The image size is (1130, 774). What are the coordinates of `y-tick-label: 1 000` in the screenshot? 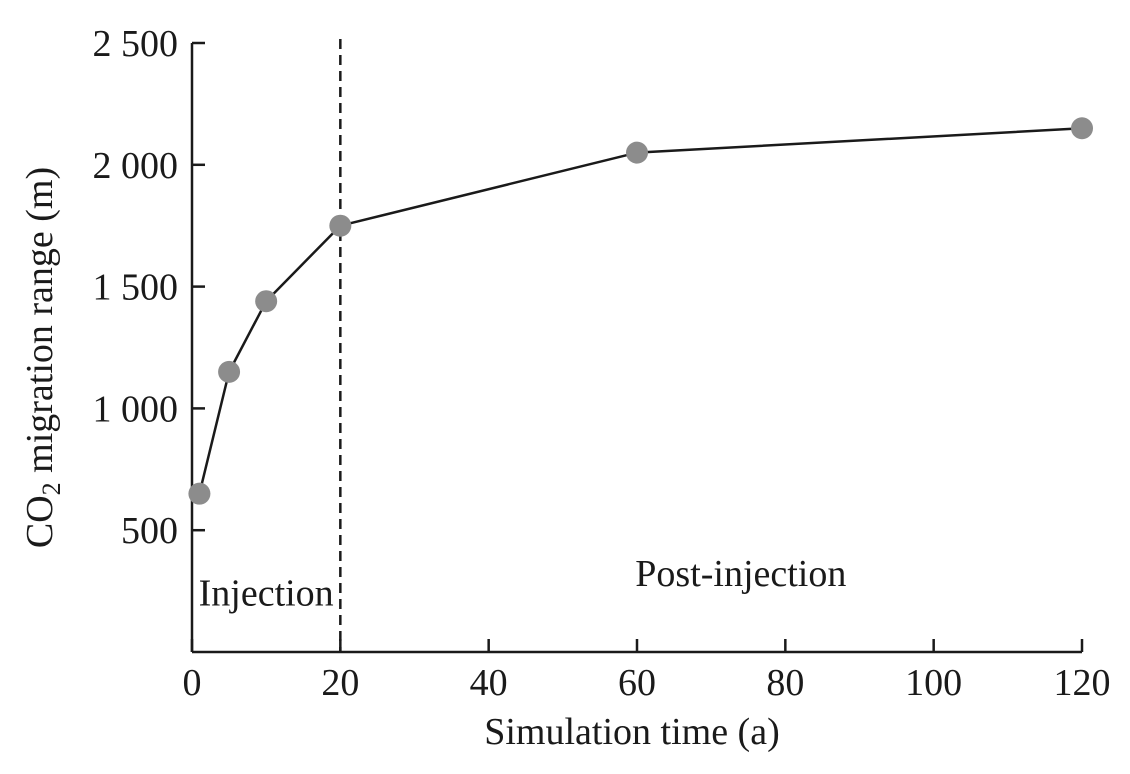 It's located at (136, 409).